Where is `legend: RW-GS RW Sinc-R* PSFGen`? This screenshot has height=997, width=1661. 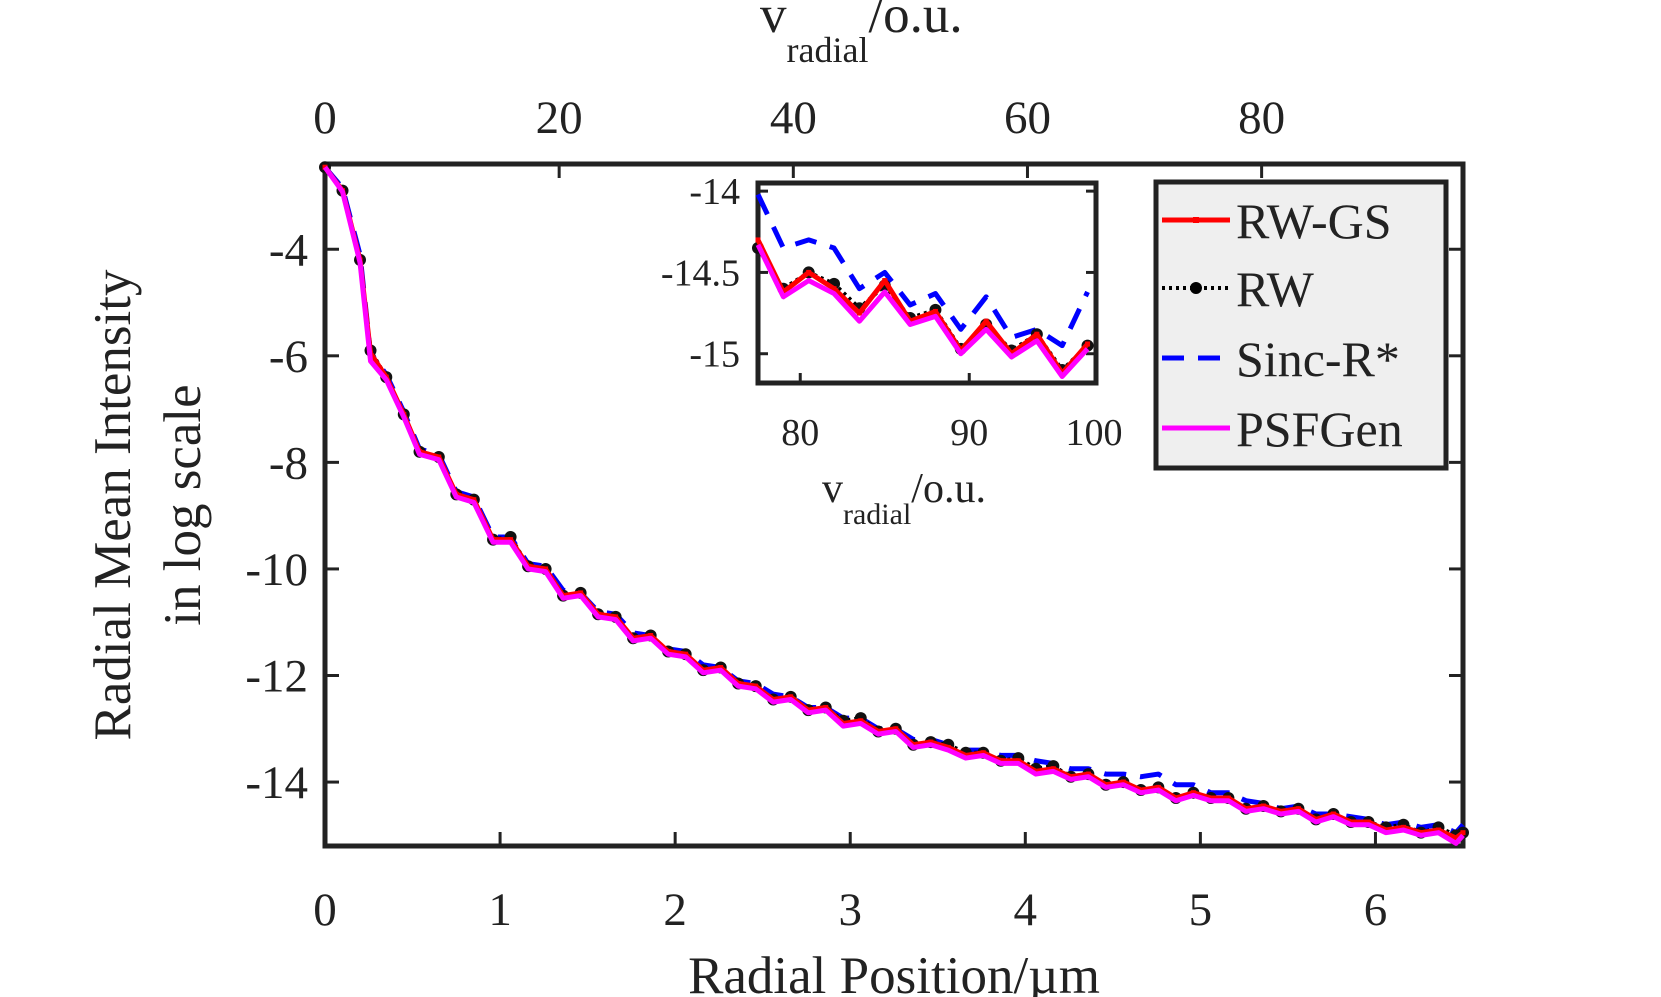 legend: RW-GS RW Sinc-R* PSFGen is located at coordinates (1301, 325).